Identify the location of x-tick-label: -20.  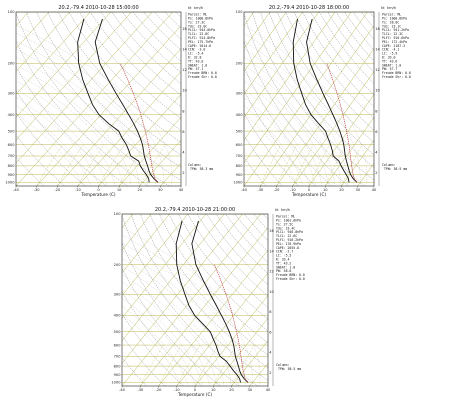
(57, 190).